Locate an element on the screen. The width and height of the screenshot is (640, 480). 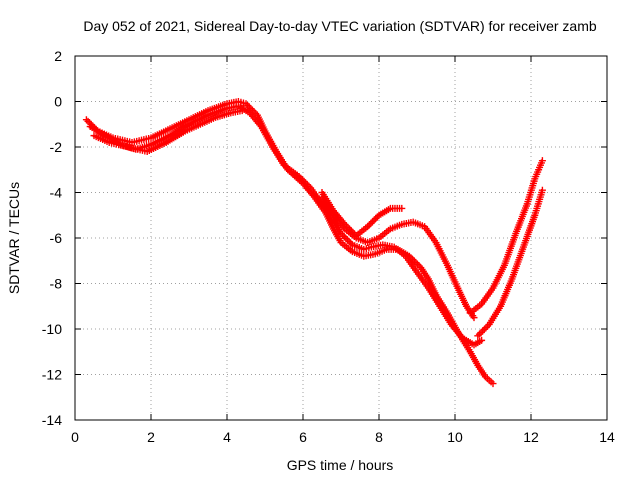
x-tick-label: 4 is located at coordinates (227, 437).